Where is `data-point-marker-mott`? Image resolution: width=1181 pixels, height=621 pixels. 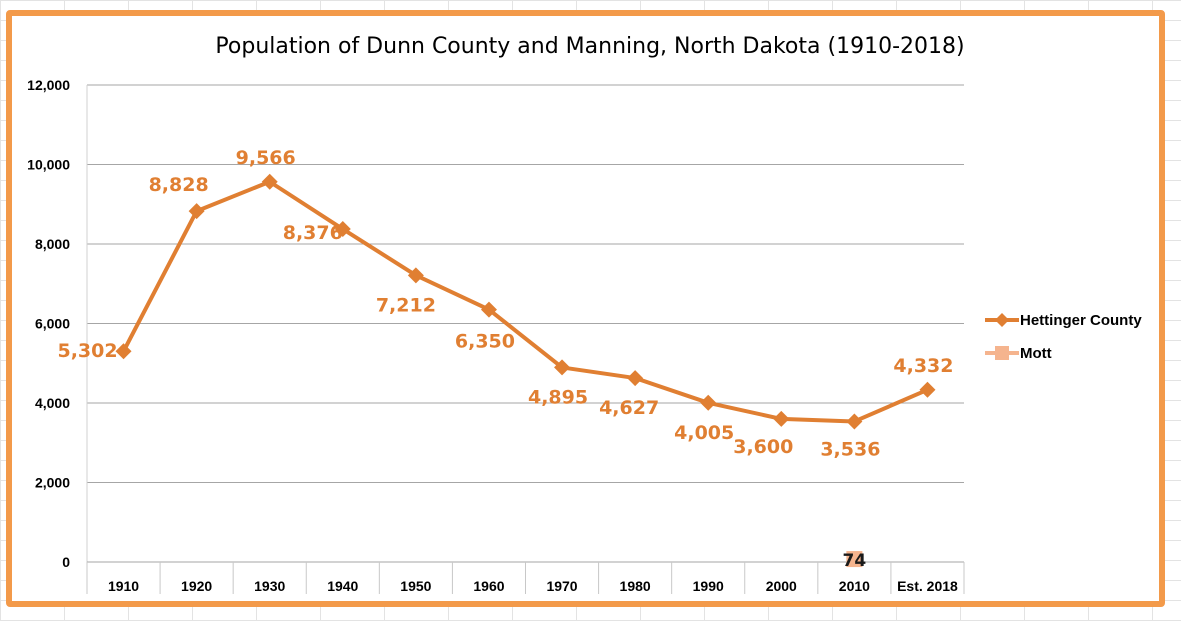 data-point-marker-mott is located at coordinates (854, 559).